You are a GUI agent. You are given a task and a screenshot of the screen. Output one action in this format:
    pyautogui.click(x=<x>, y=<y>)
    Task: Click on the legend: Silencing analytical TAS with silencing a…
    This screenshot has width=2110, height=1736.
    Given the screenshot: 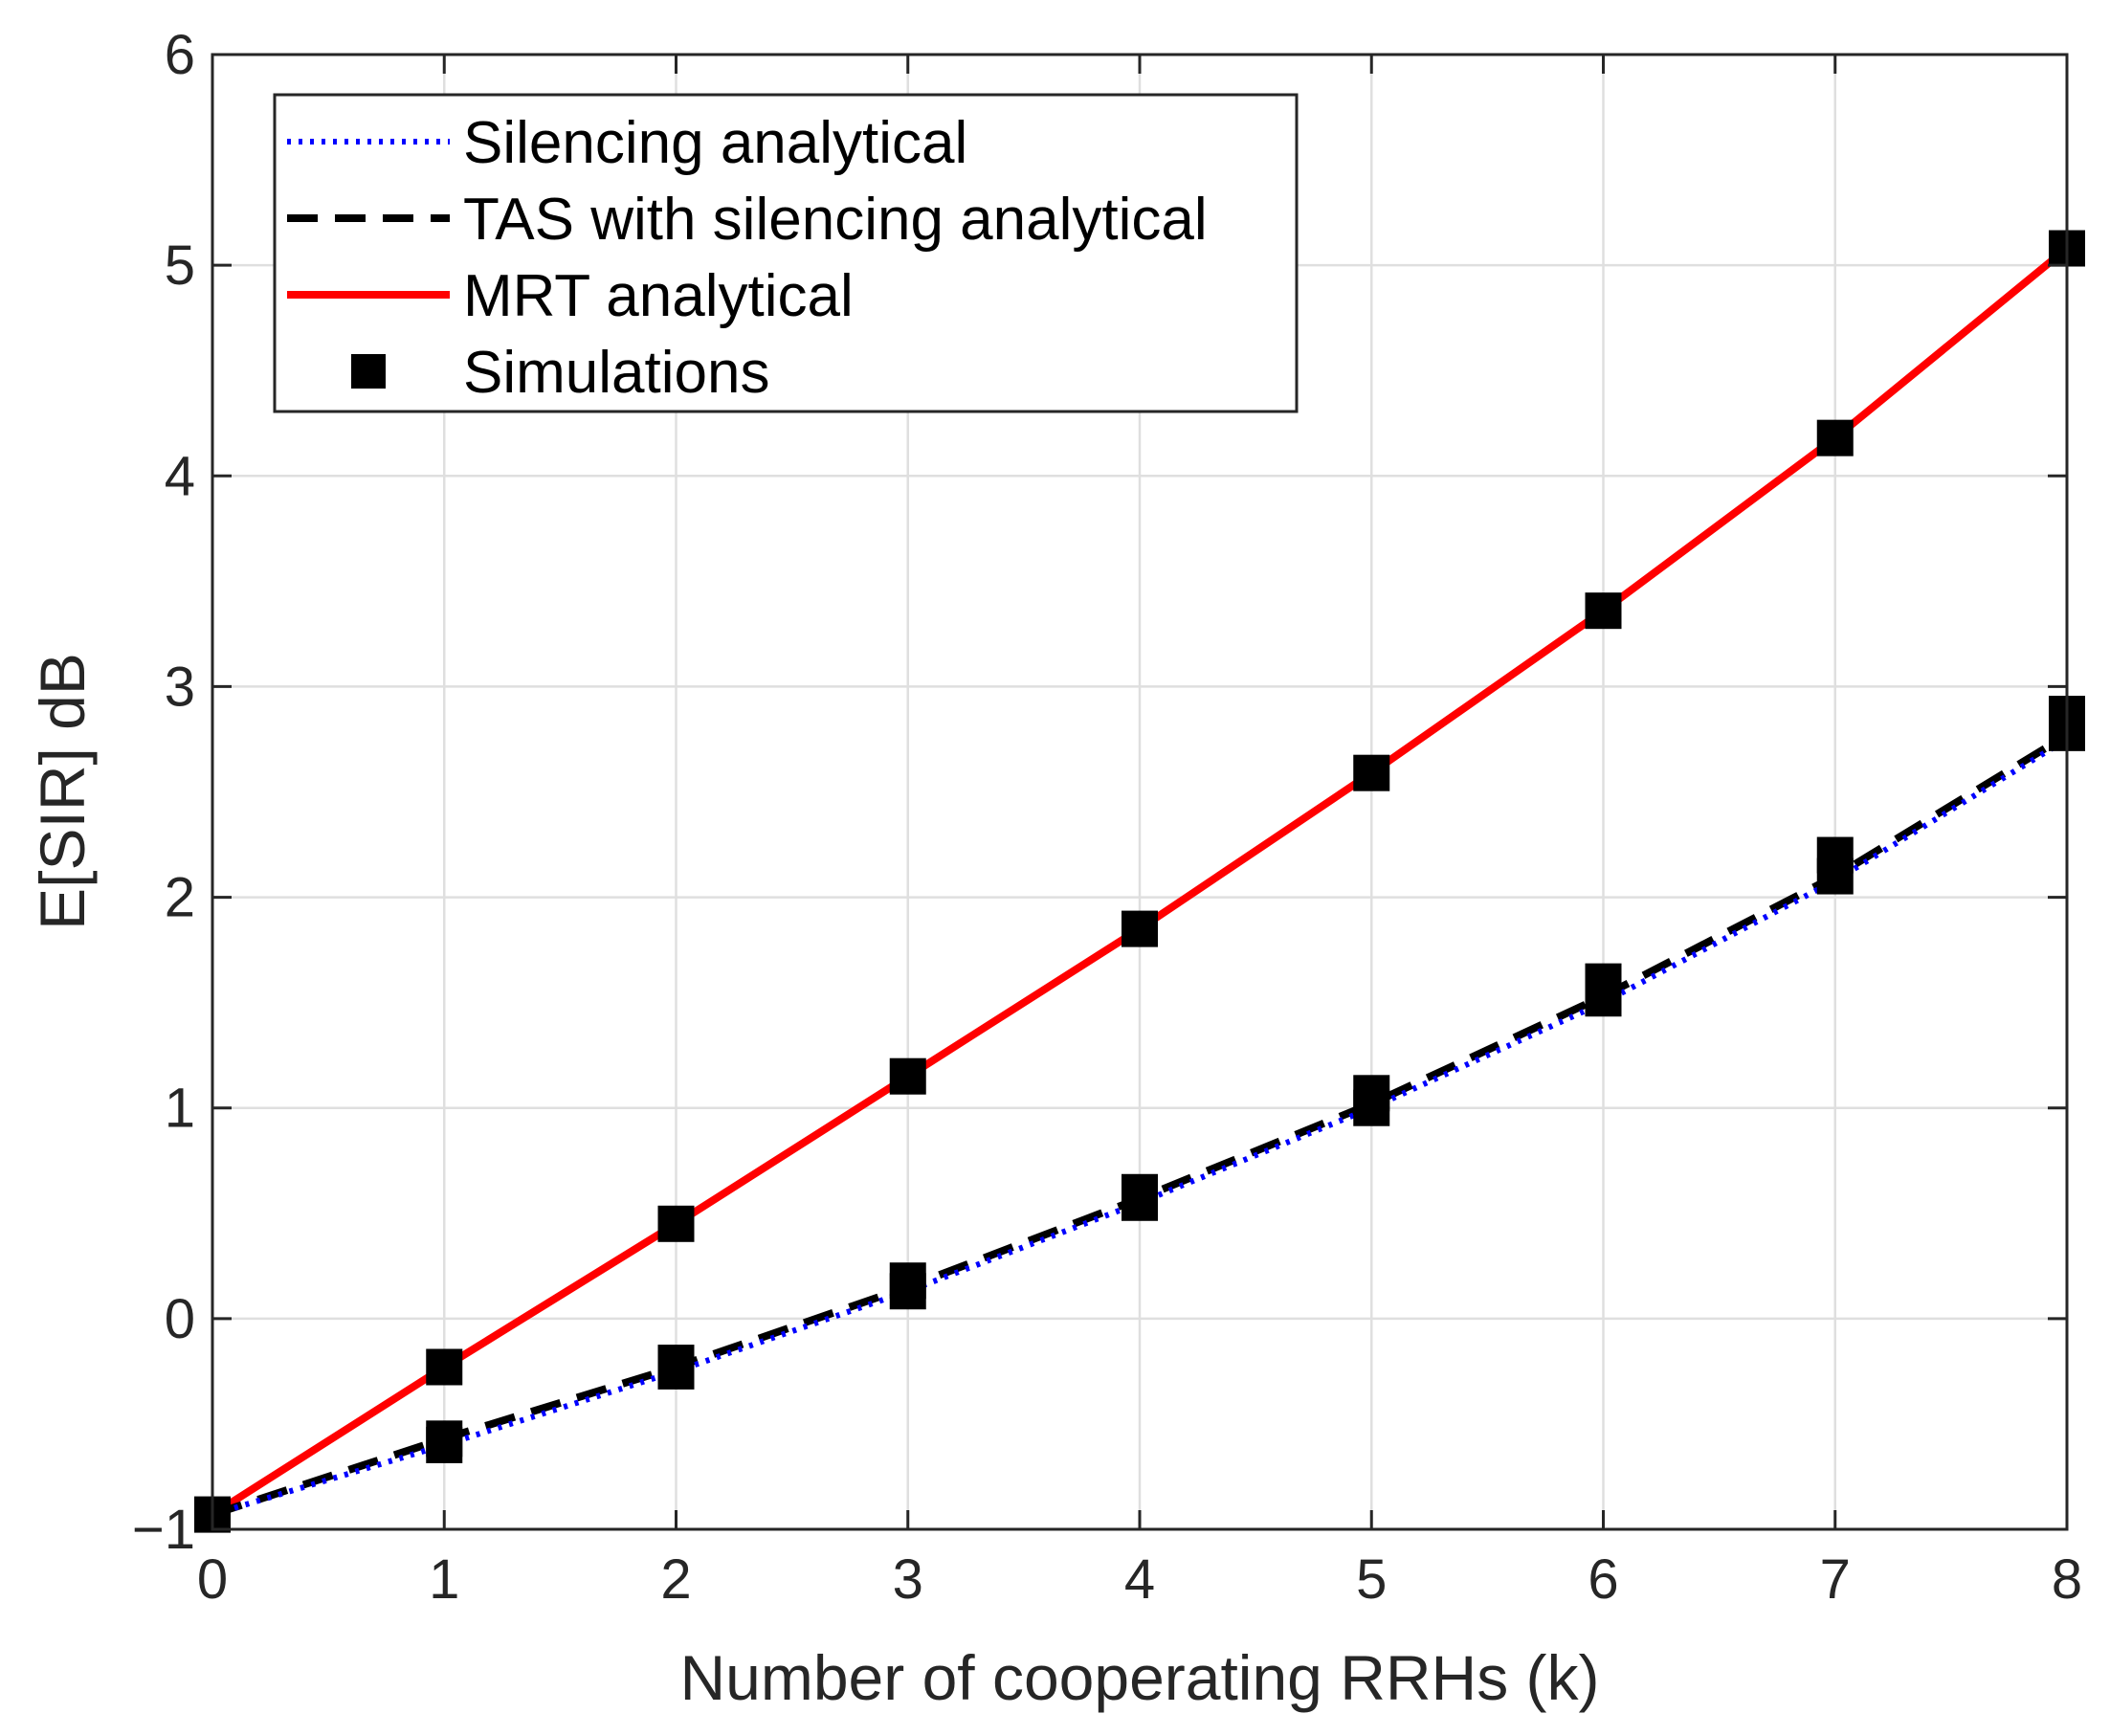 What is the action you would take?
    pyautogui.click(x=786, y=253)
    